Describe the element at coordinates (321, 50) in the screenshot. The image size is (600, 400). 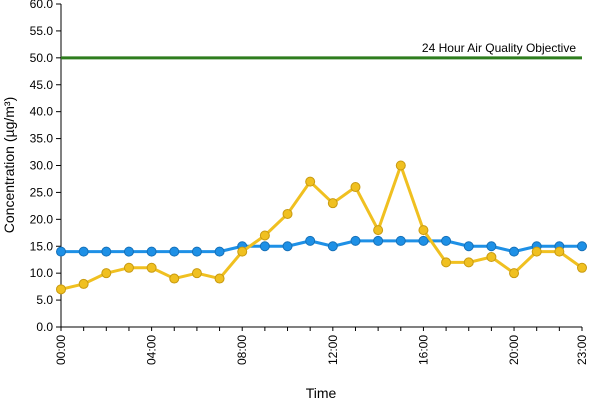
I see `reference-line-group: 24 Hour Air Quality Objective` at that location.